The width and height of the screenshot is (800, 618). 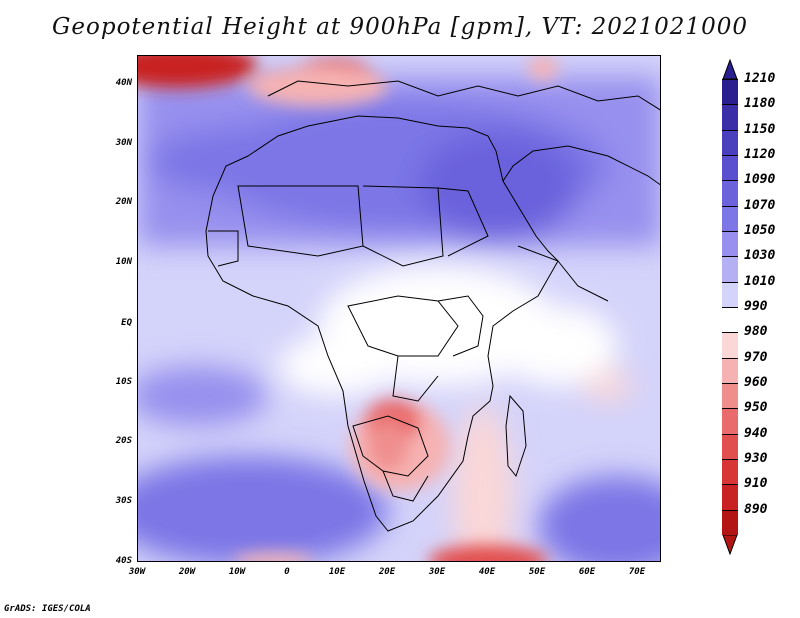 I want to click on credit-footer: GrADS: IGES/COLA, so click(x=47, y=609).